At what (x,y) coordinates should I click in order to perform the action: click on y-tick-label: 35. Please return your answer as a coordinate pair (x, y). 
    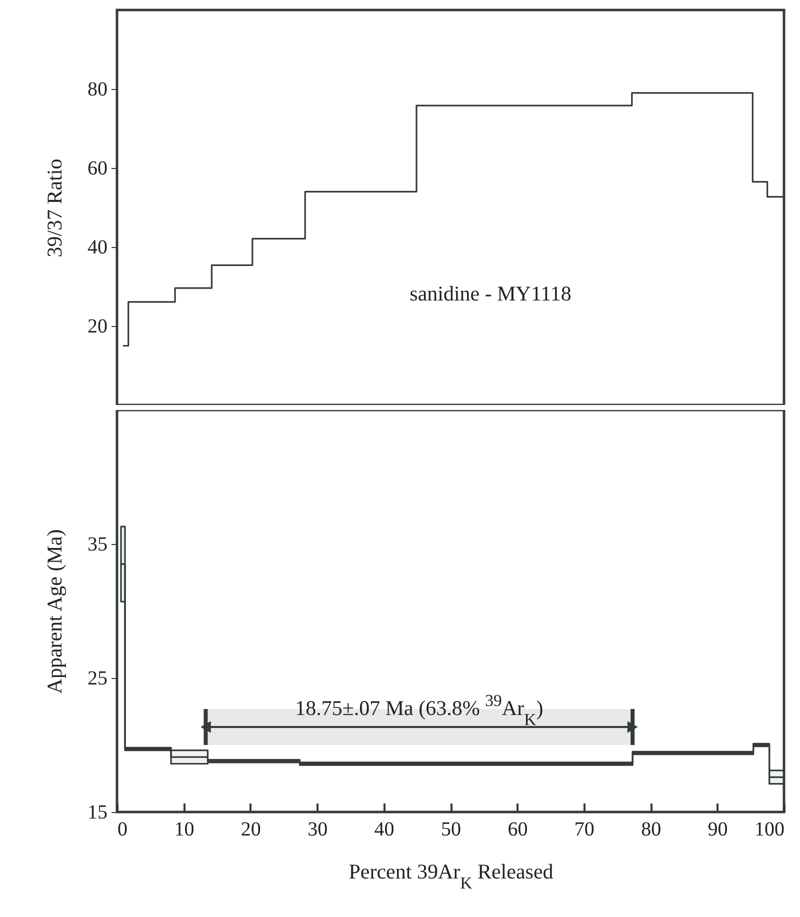
    Looking at the image, I should click on (98, 545).